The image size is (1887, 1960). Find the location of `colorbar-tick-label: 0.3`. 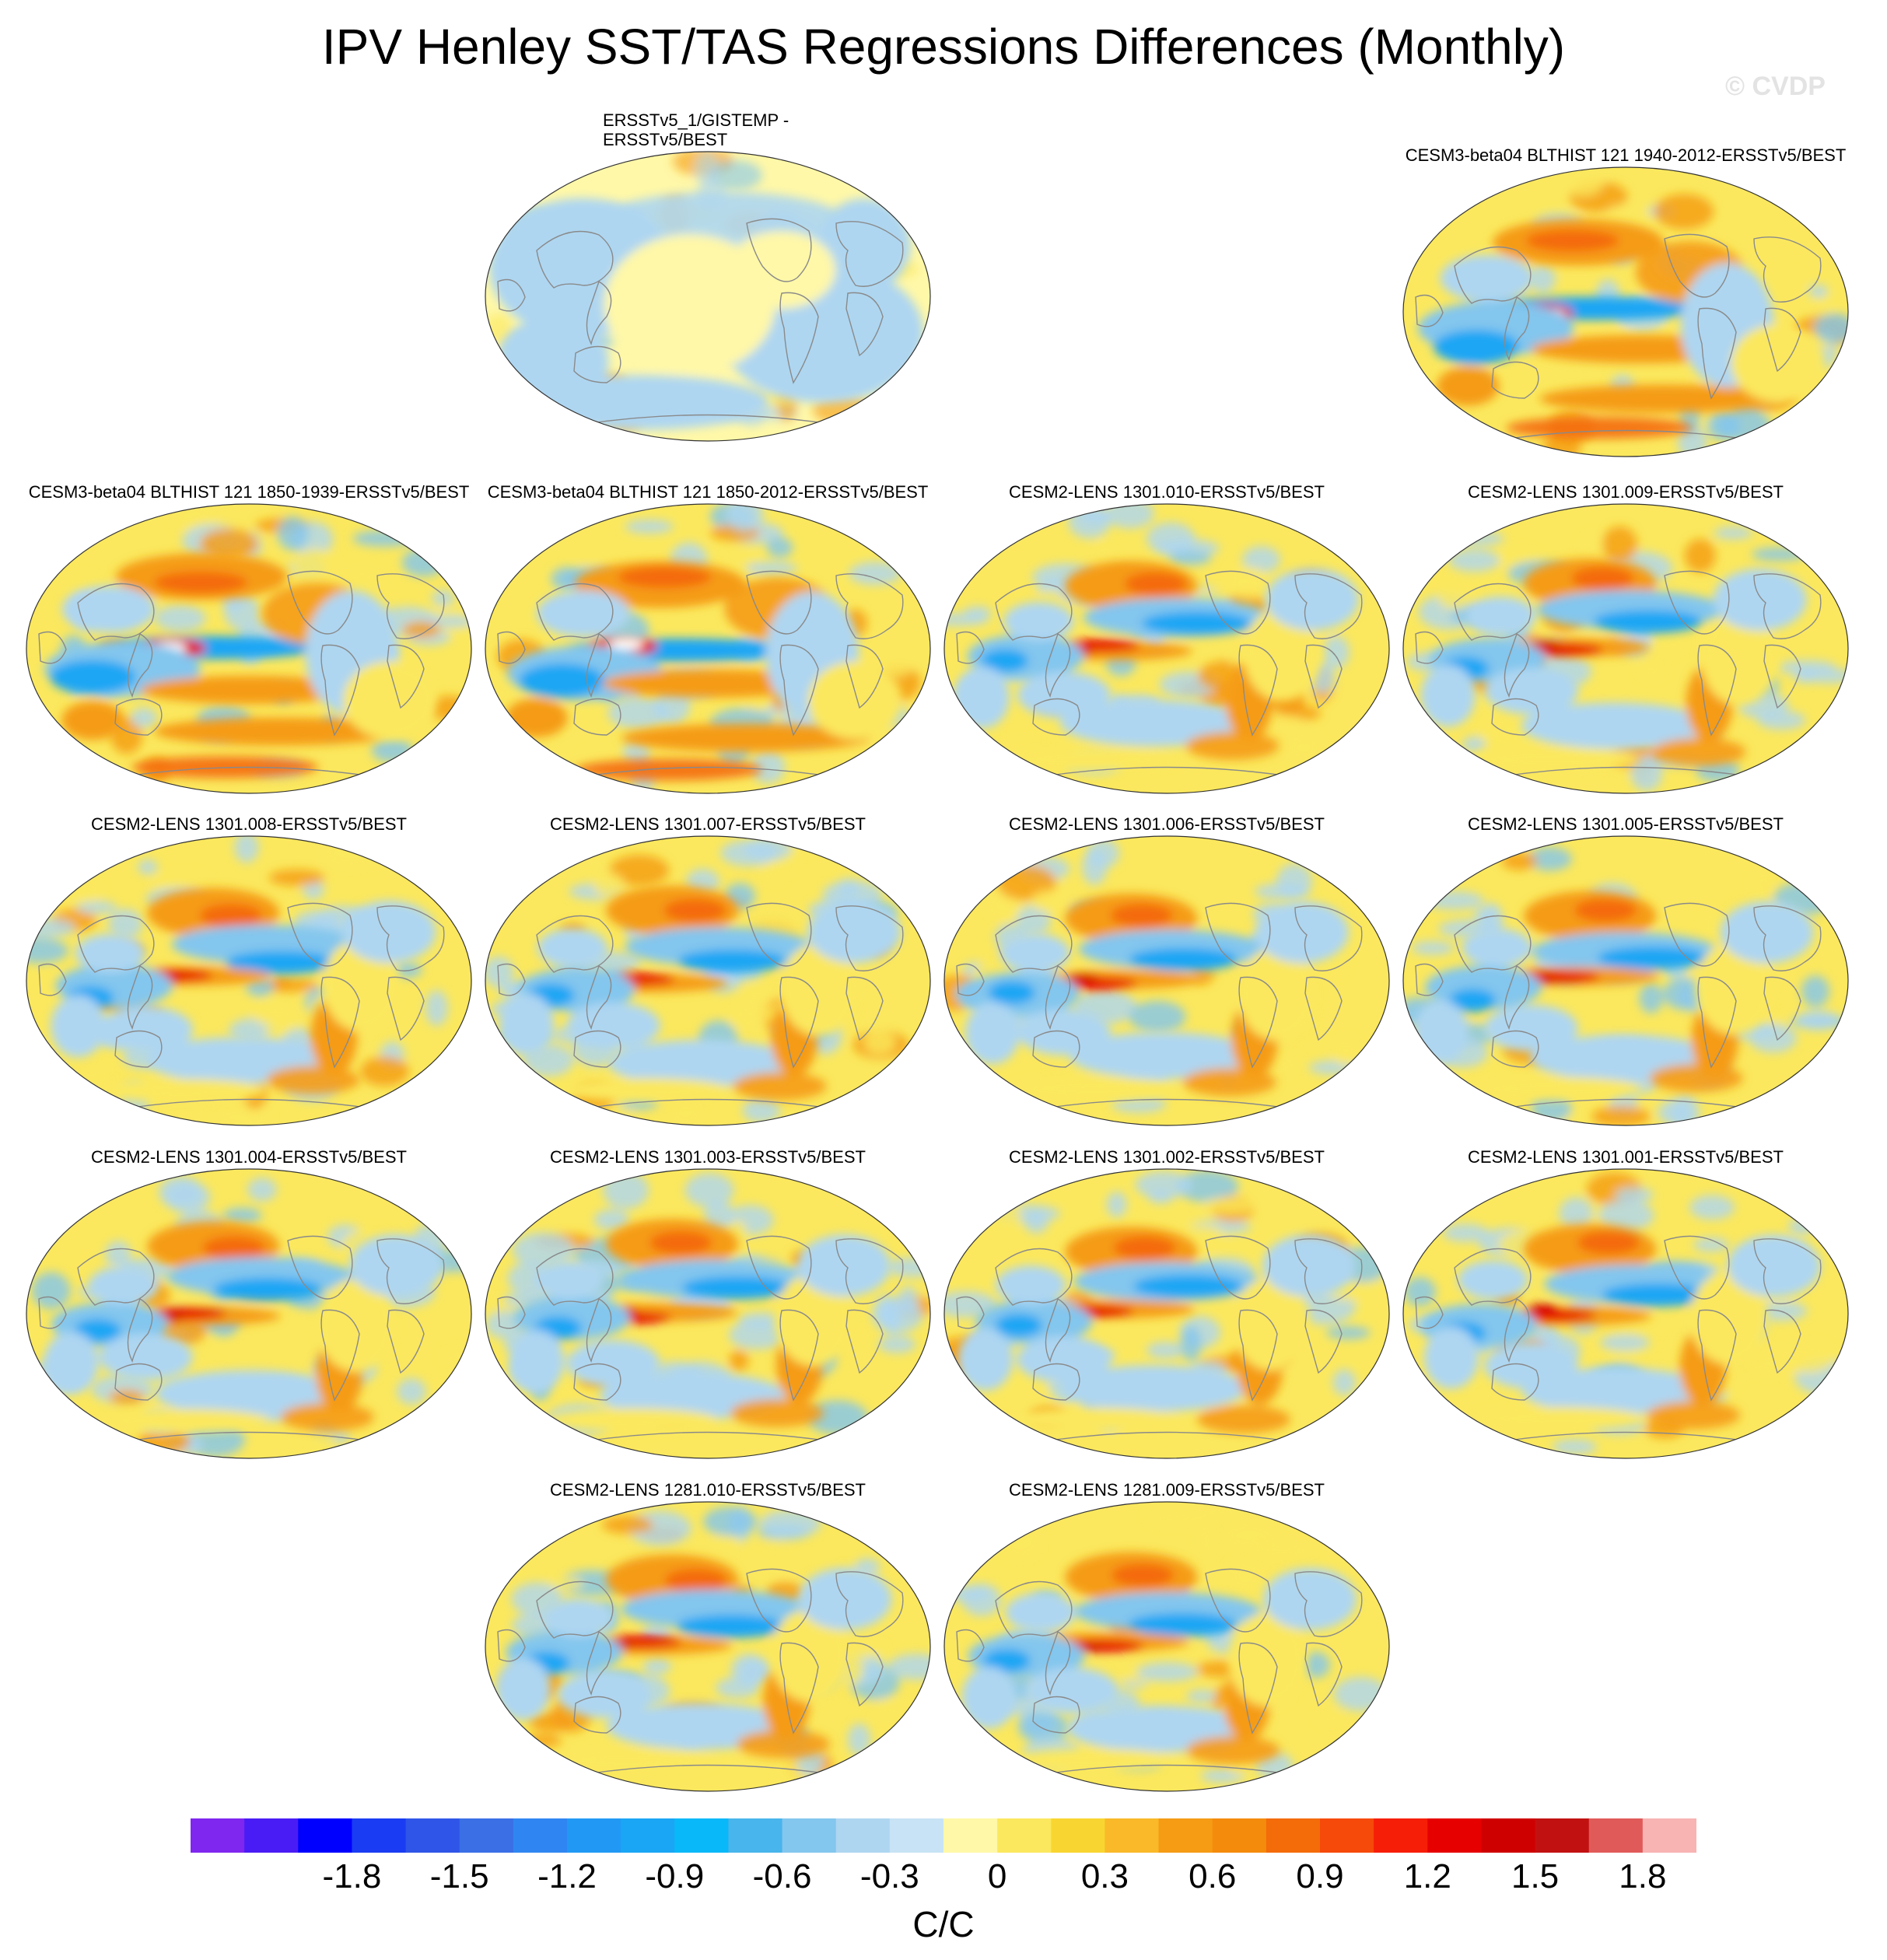

colorbar-tick-label: 0.3 is located at coordinates (1104, 1876).